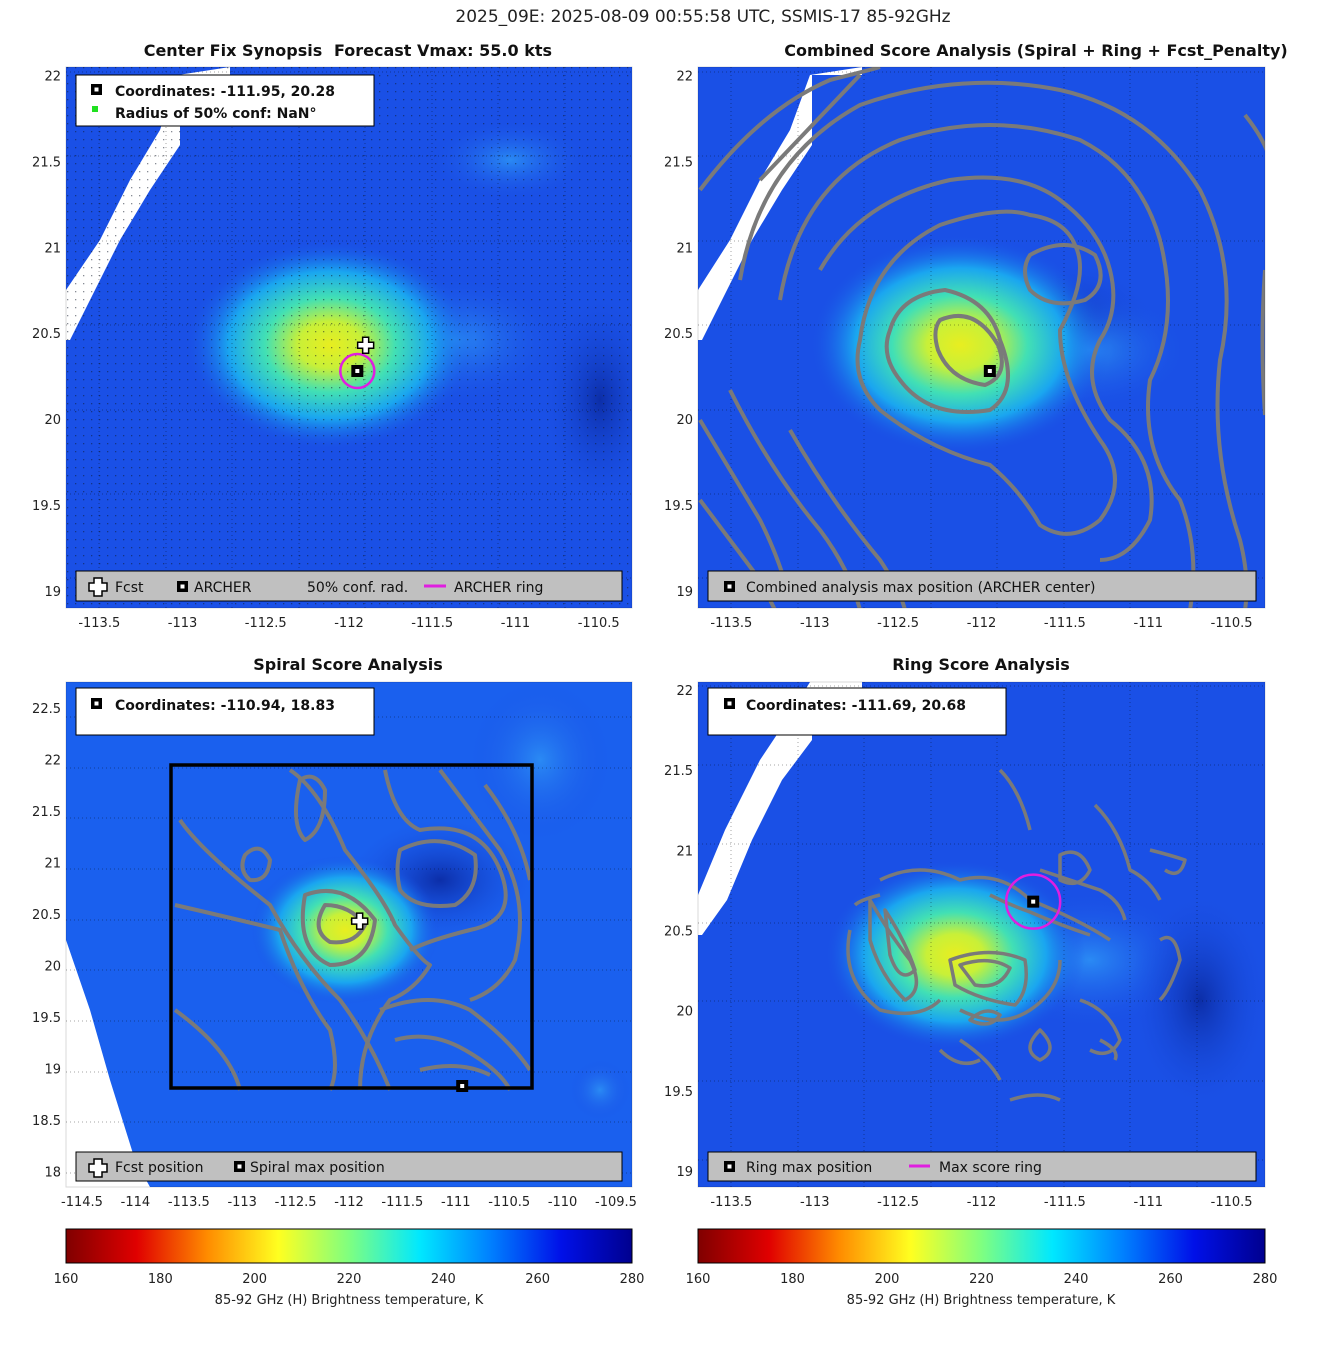 This screenshot has height=1350, width=1317. I want to click on panel-4-title: Ring Score Analysis, so click(981, 664).